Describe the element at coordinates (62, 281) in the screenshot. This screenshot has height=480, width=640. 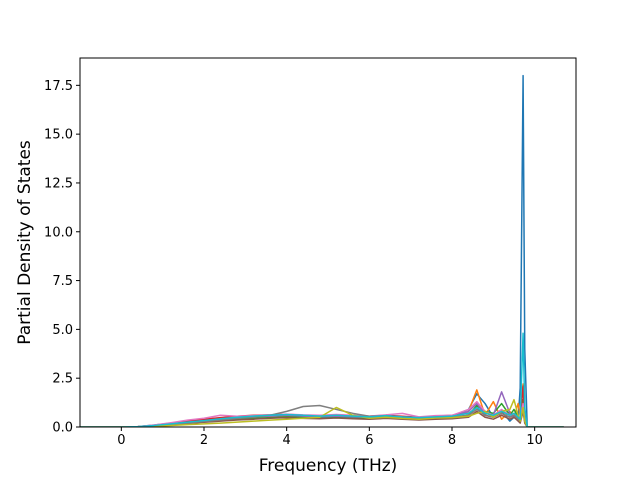
I see `y-tick-label: 7.5` at that location.